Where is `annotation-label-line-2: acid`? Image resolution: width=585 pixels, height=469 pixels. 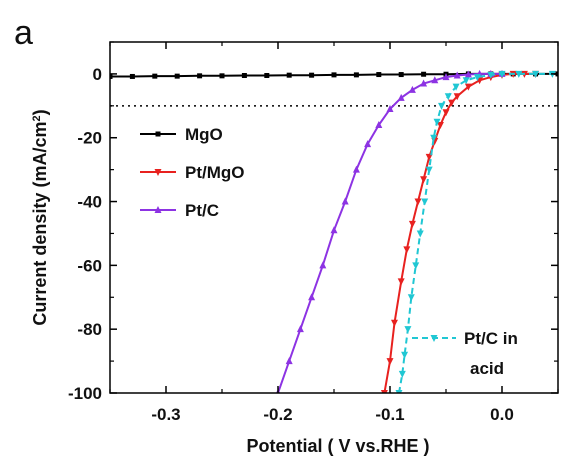 annotation-label-line-2: acid is located at coordinates (487, 368).